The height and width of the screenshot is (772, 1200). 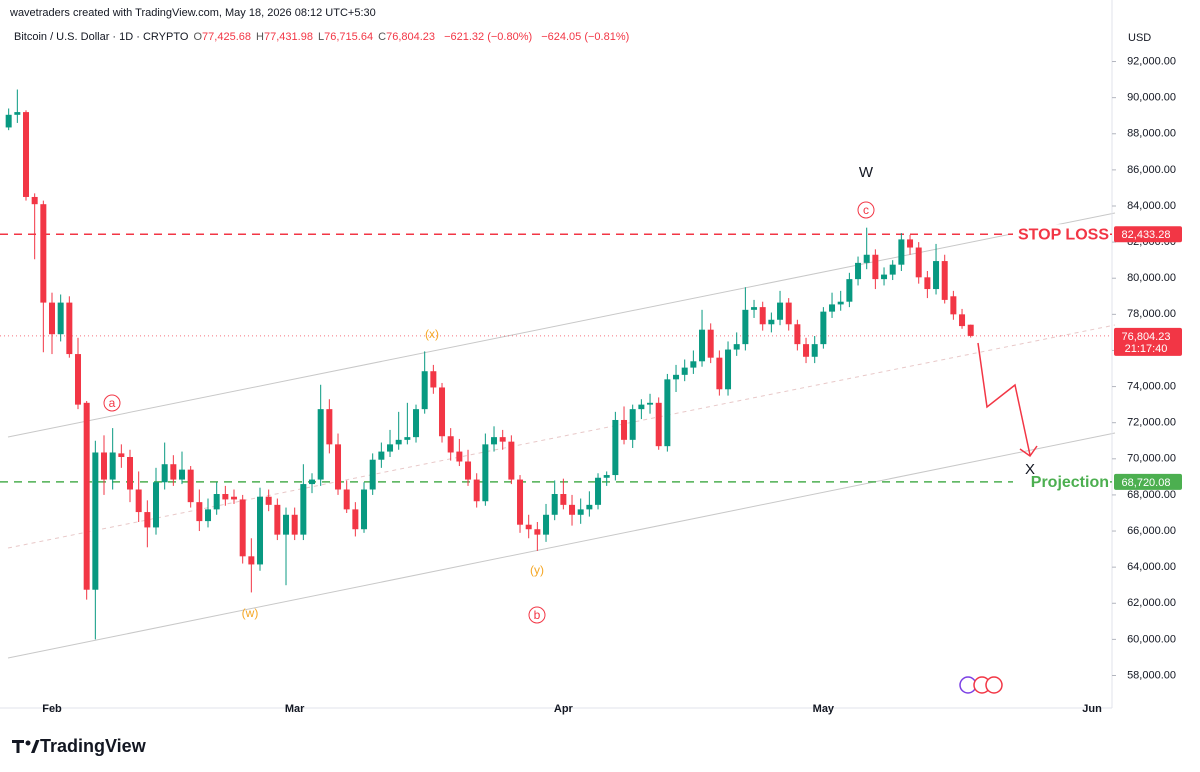 I want to click on price-tag-label: 82,433.28, so click(x=1146, y=235).